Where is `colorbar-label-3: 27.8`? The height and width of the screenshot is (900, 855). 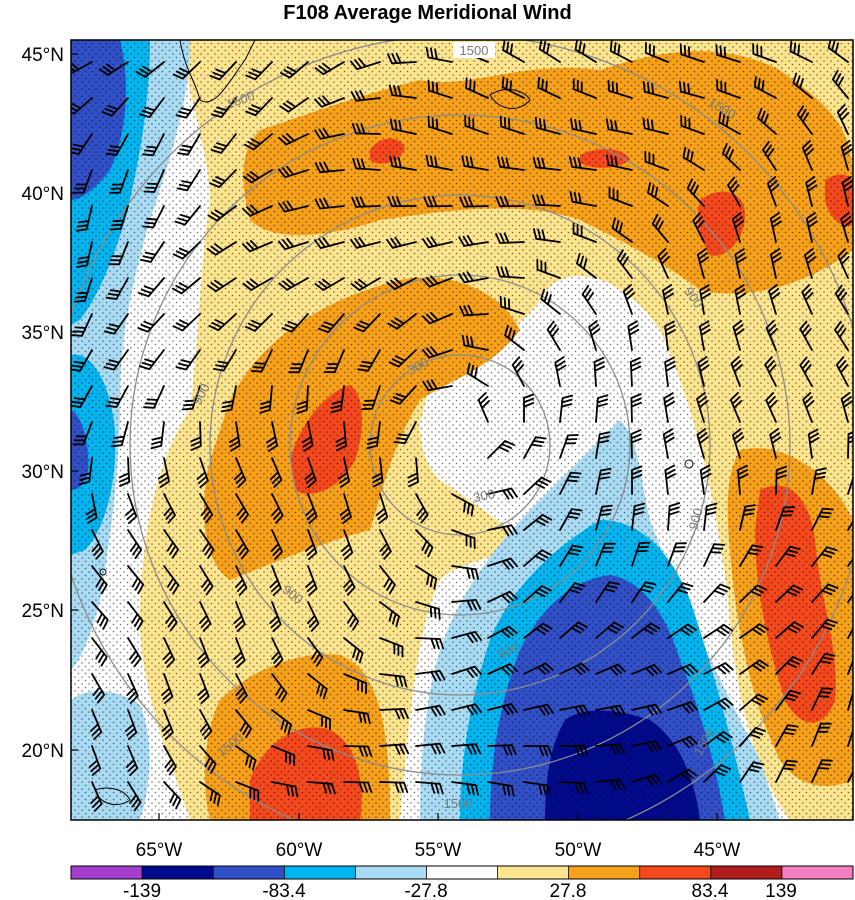 colorbar-label-3: 27.8 is located at coordinates (568, 890).